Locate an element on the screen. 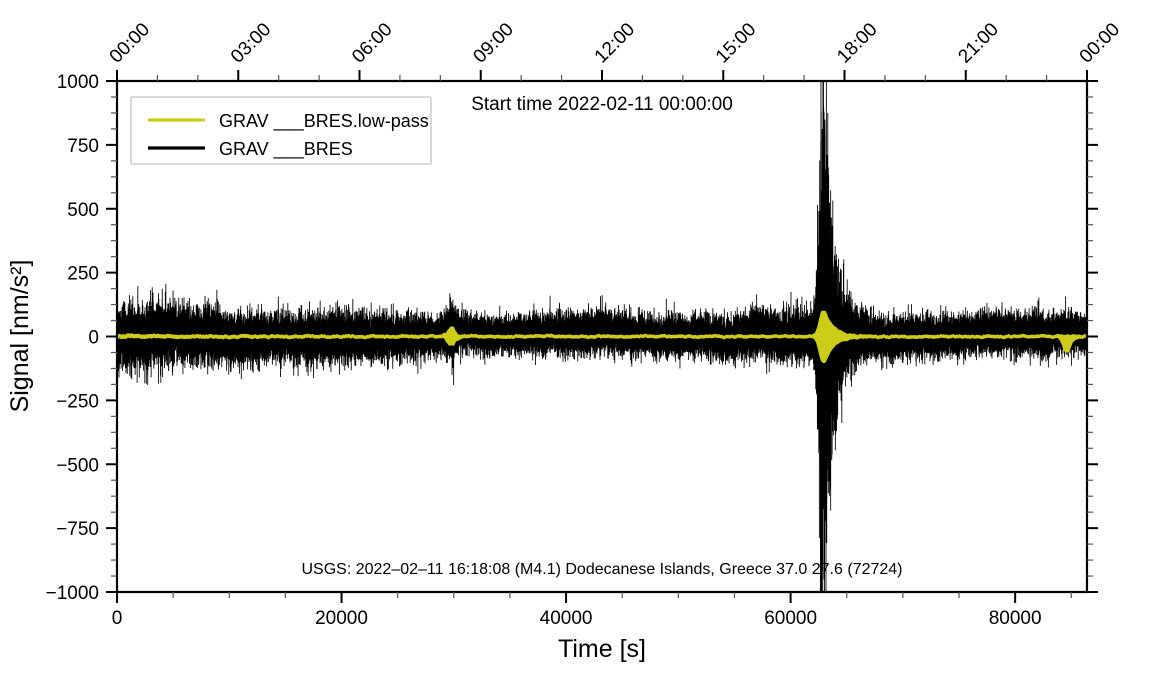  legend: GRAV ___BRES.low-pass GRAV ___BRES is located at coordinates (281, 130).